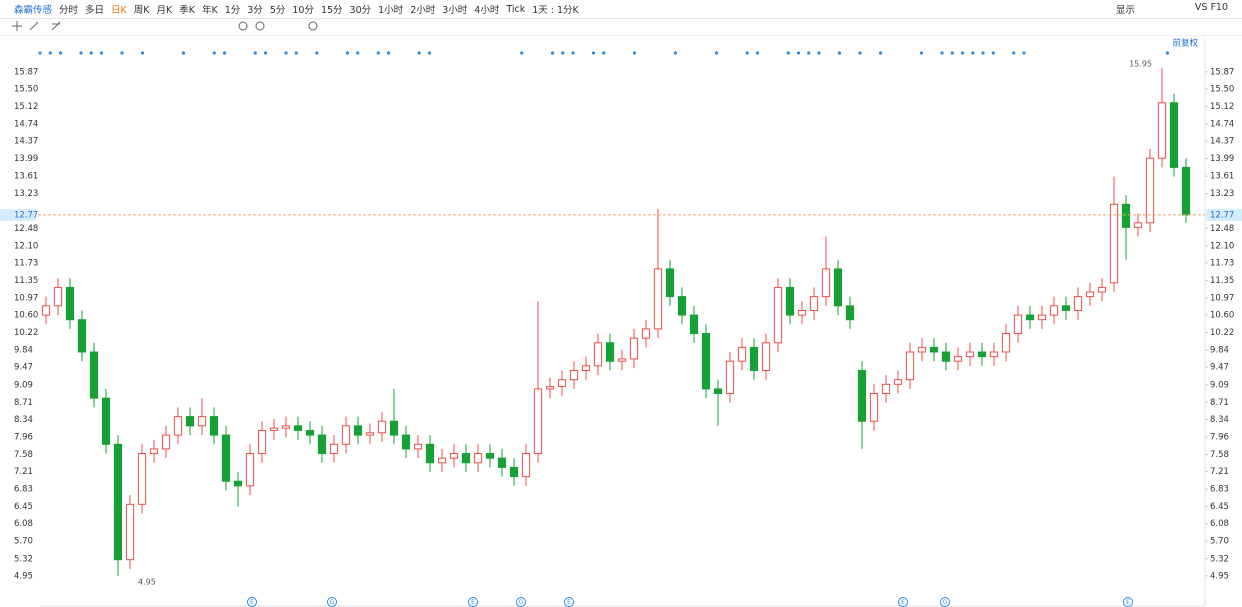  Describe the element at coordinates (23, 403) in the screenshot. I see `y-tick-label: 8.71` at that location.